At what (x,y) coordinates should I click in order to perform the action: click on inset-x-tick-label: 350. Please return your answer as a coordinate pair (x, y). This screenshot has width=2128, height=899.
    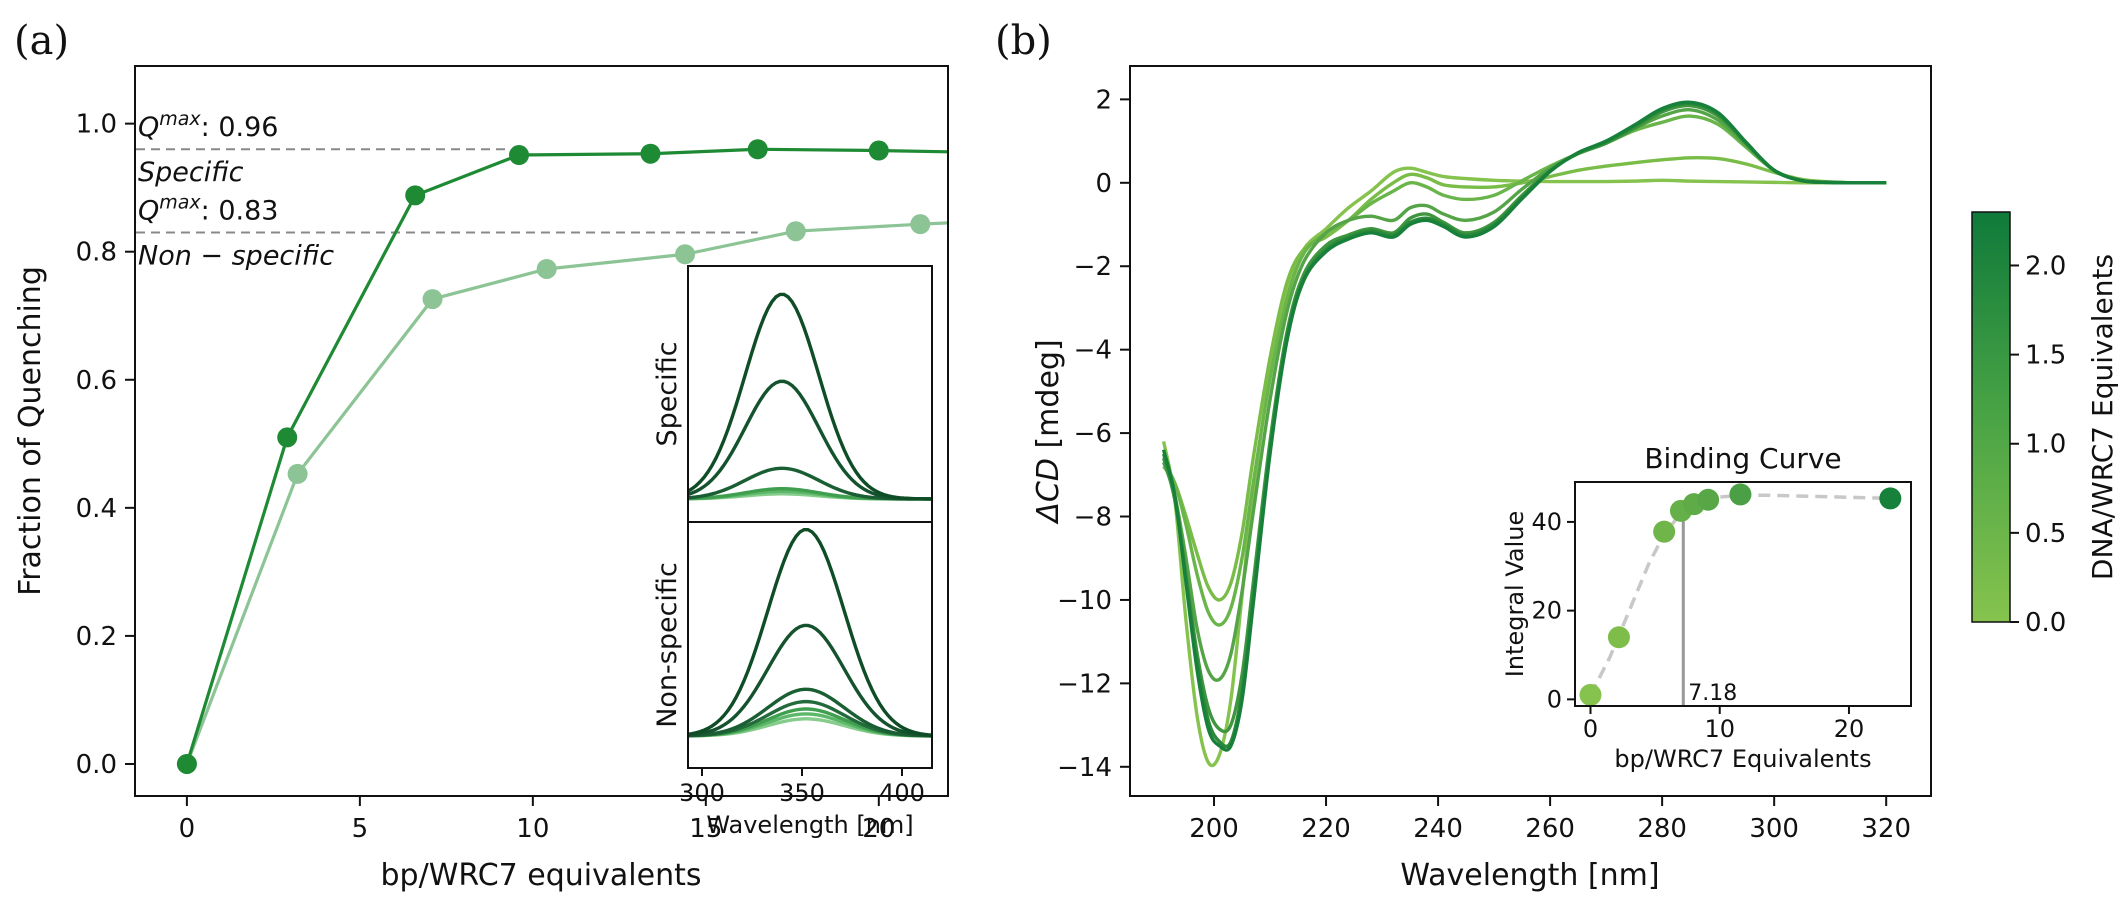
    Looking at the image, I should click on (802, 793).